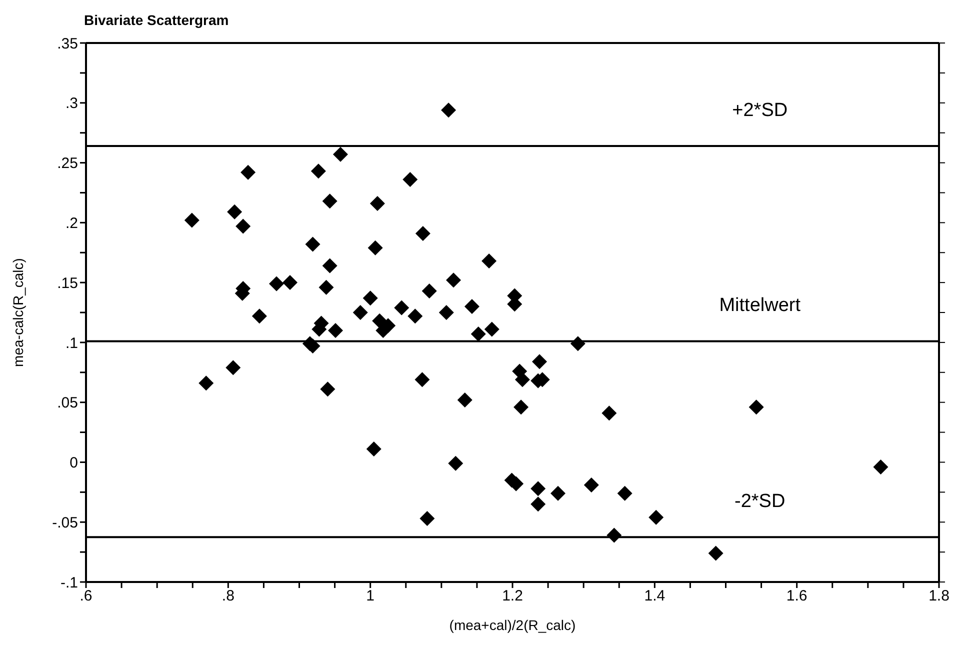 Image resolution: width=956 pixels, height=649 pixels. I want to click on y-tick-label: .2, so click(71, 223).